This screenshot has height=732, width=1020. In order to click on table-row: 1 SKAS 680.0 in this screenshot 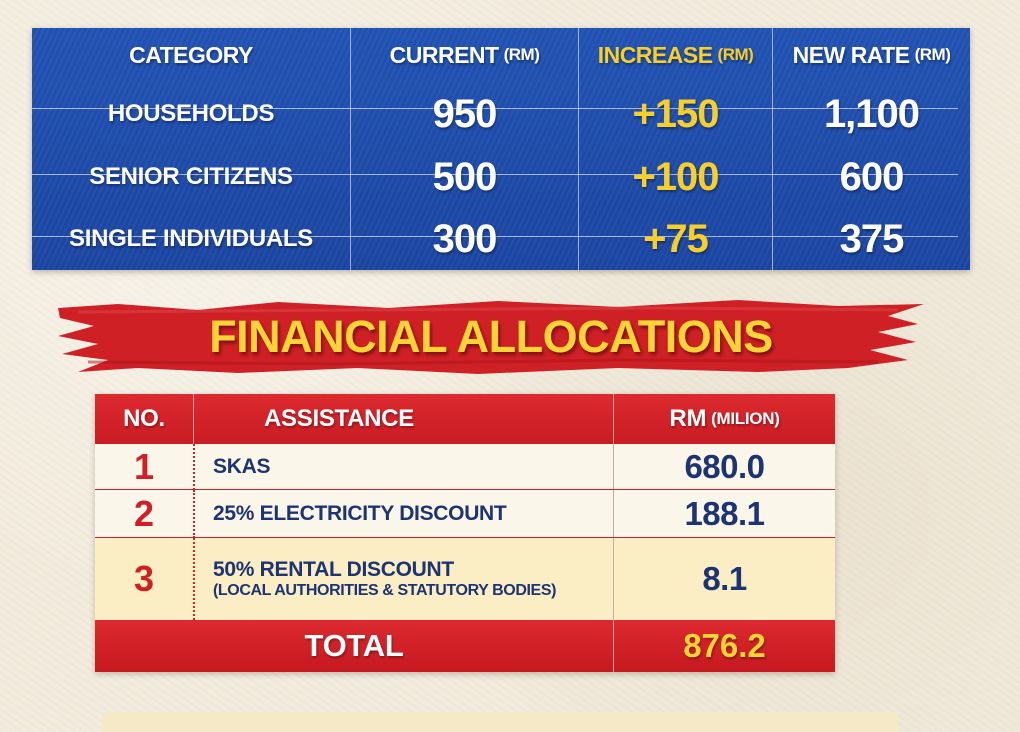, I will do `click(465, 467)`.